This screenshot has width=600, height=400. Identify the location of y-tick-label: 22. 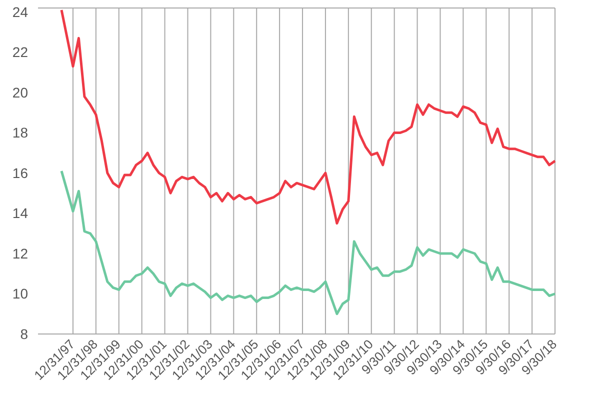
(20, 52).